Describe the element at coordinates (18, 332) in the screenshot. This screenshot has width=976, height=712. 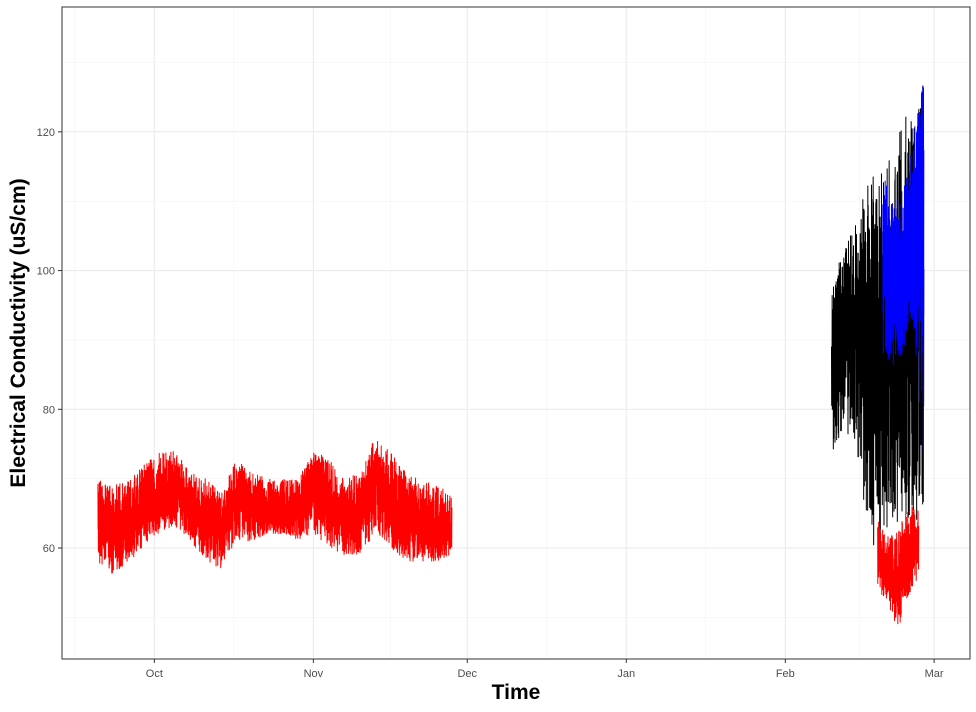
I see `y-axis-title: Electrical Conductivity (uS/cm)` at that location.